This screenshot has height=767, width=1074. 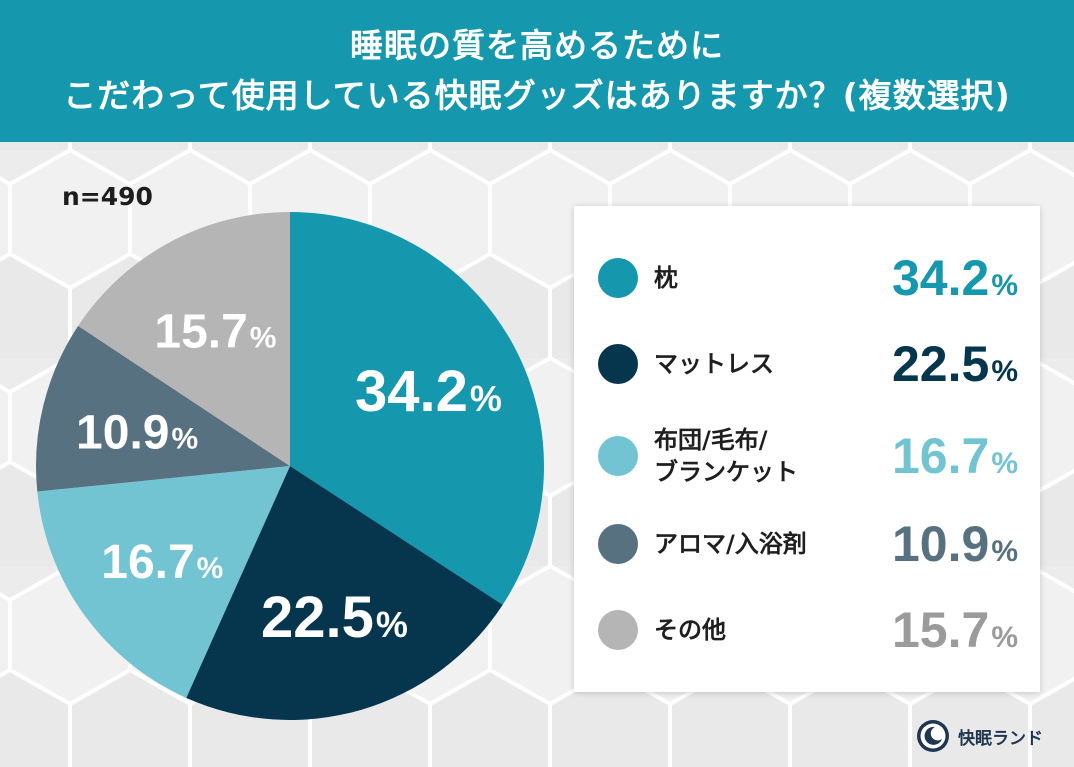 What do you see at coordinates (215, 331) in the screenshot?
I see `pie-label-other: 15.7%` at bounding box center [215, 331].